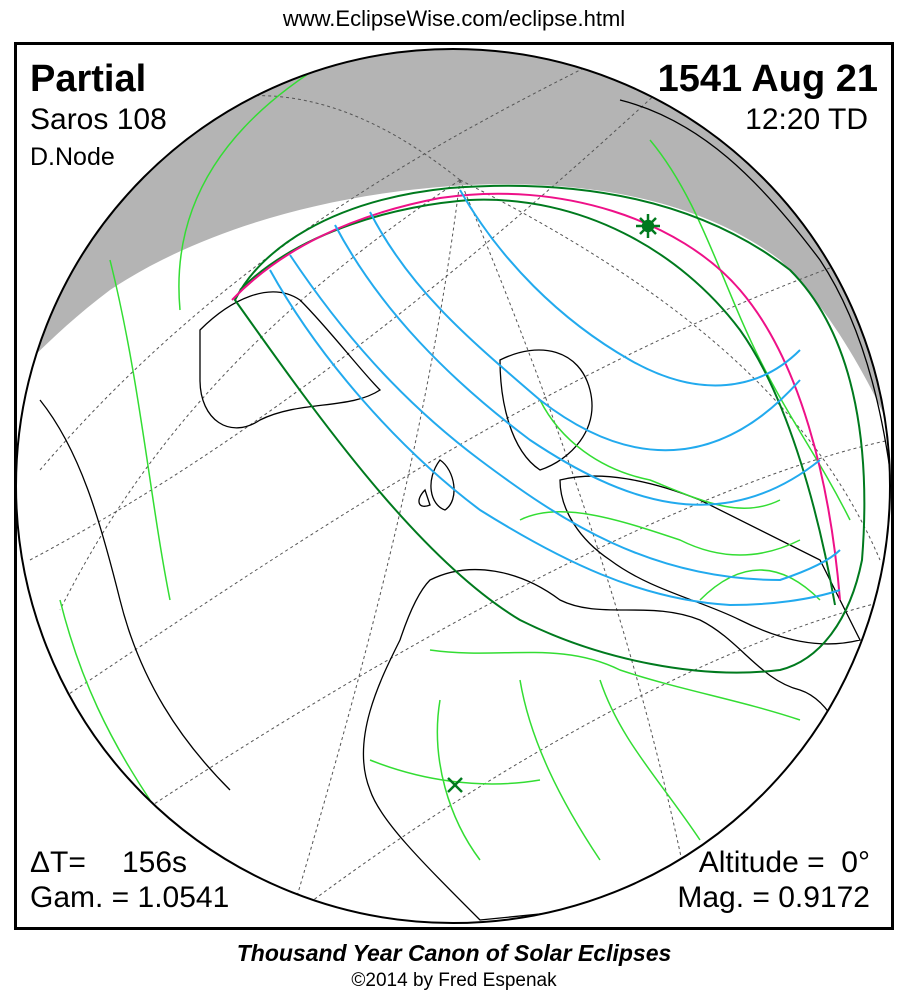 The height and width of the screenshot is (1004, 908). Describe the element at coordinates (648, 226) in the screenshot. I see `greatest-eclipse-star-icon` at that location.